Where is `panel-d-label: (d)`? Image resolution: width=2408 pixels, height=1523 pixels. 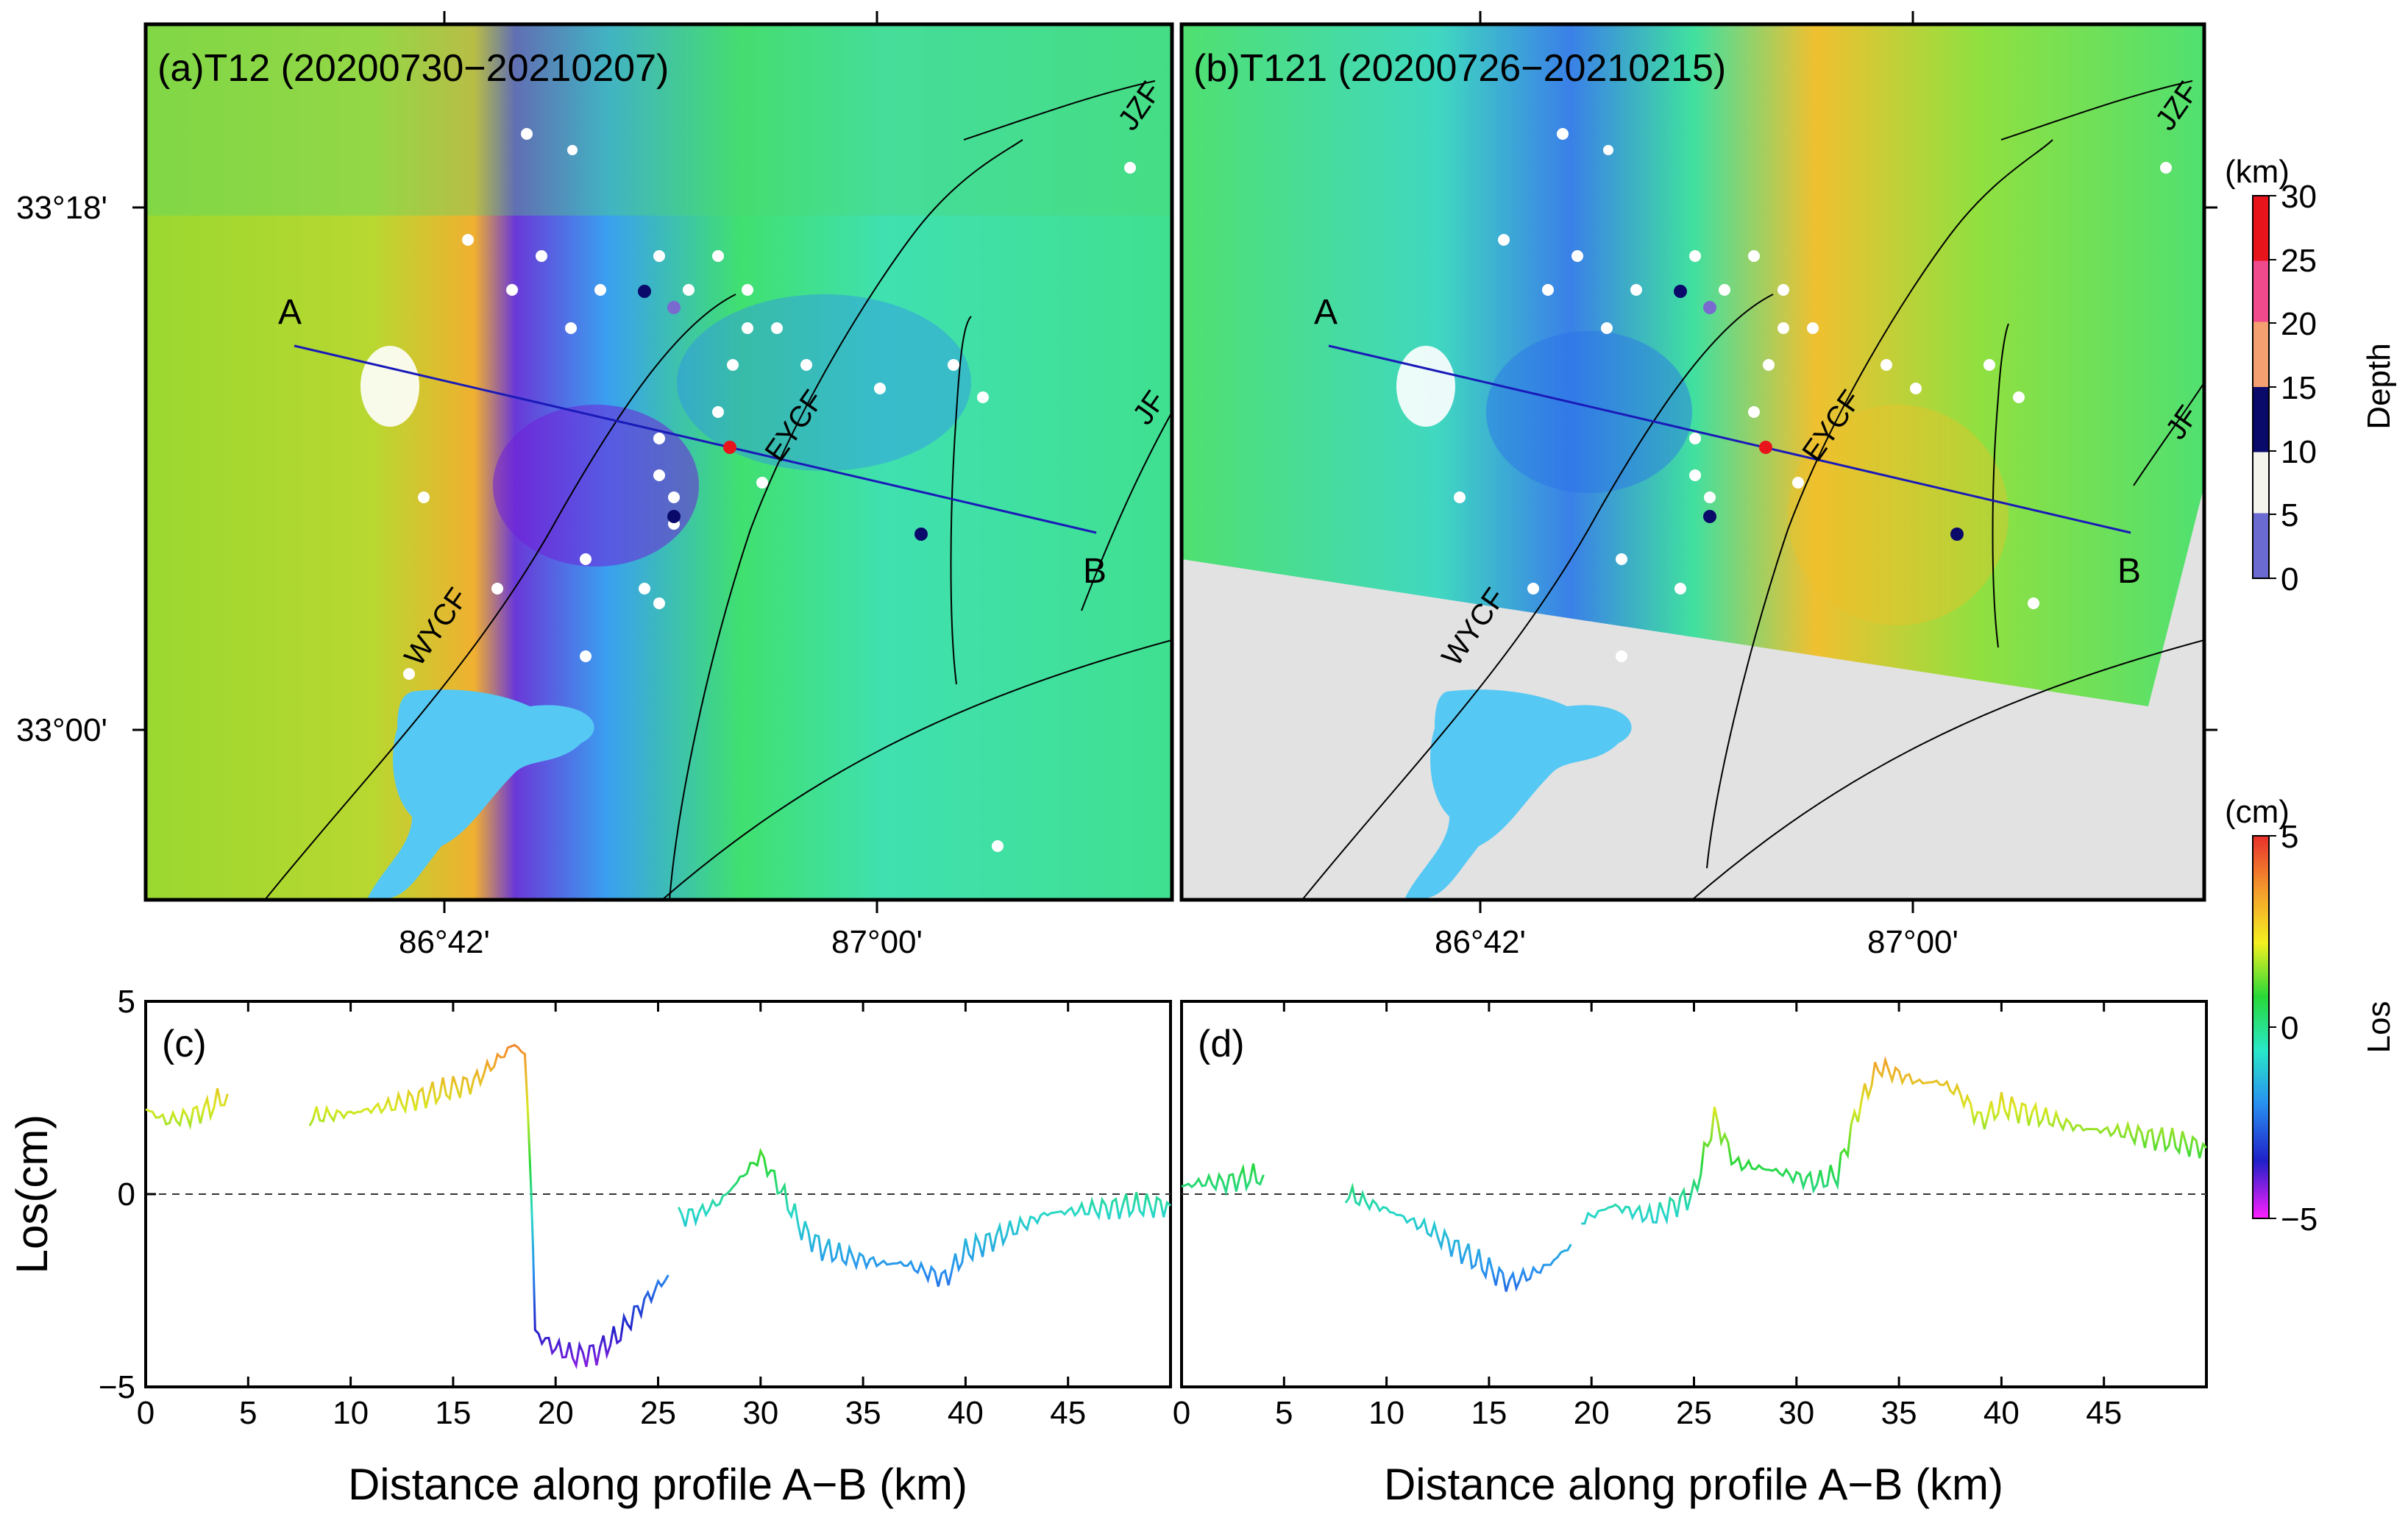
panel-d-label: (d) is located at coordinates (1222, 1044).